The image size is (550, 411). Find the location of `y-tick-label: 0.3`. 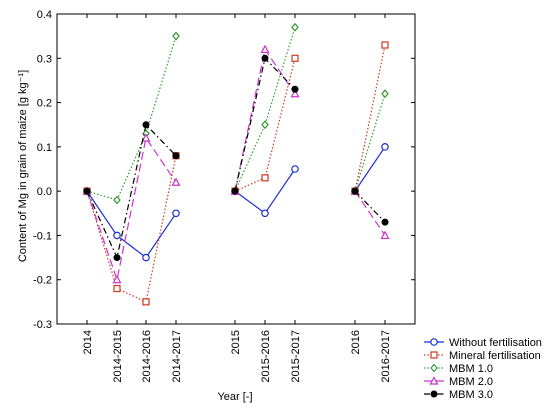

y-tick-label: 0.3 is located at coordinates (44, 59).